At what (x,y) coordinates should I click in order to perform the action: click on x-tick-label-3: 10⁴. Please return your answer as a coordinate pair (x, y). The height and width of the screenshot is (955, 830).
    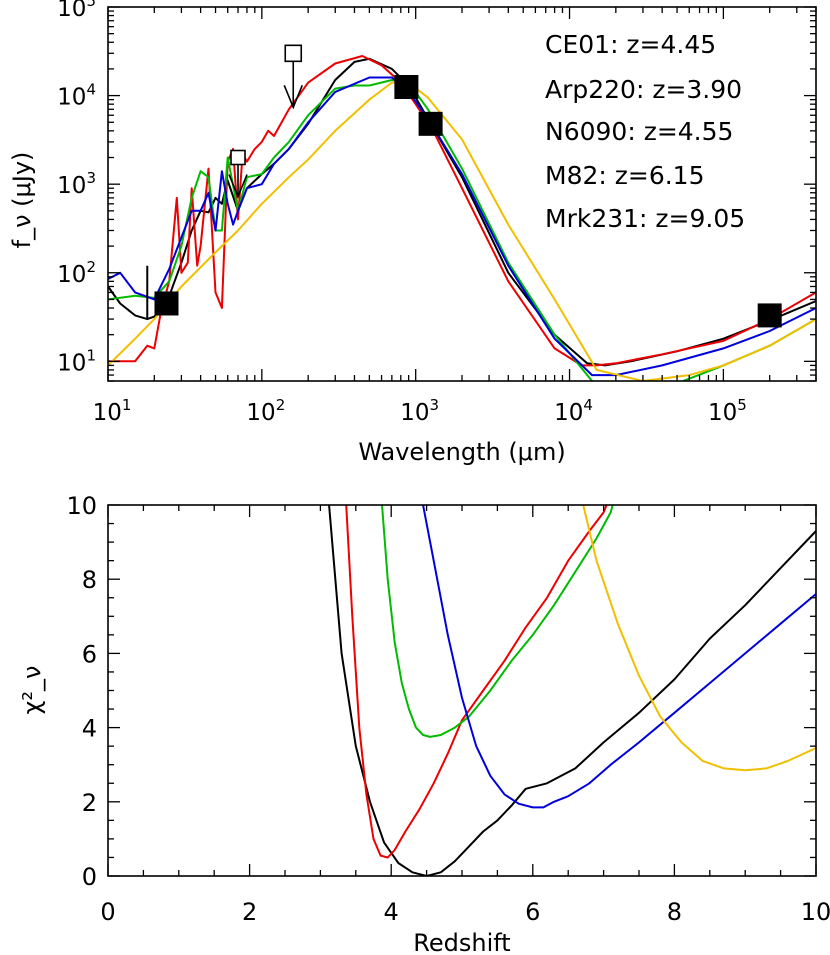
    Looking at the image, I should click on (573, 411).